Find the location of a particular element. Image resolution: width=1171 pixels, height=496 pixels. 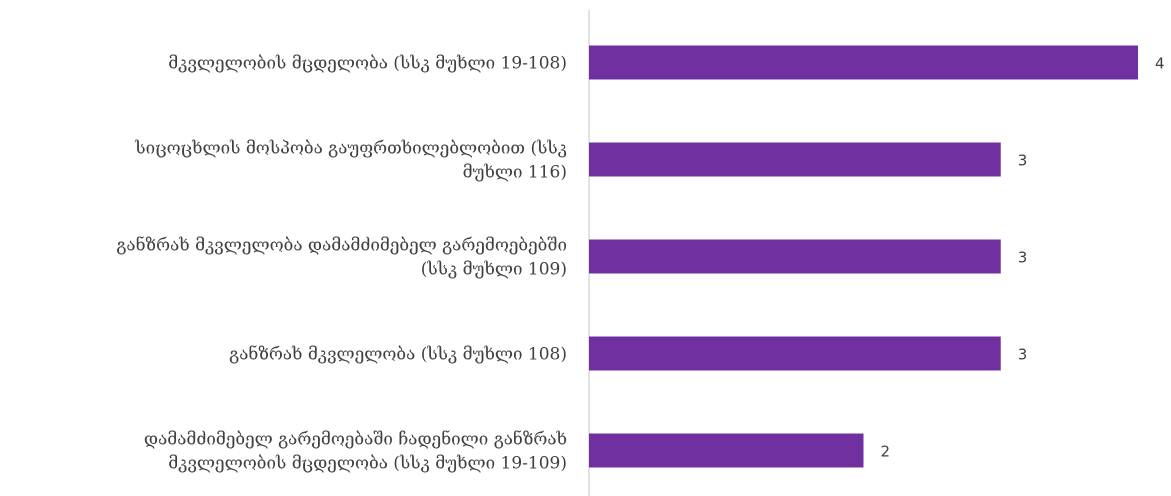

category-label-line: მკვლელობის მცდელობა (სსკ მუხლი 19-109) is located at coordinates (367, 464).